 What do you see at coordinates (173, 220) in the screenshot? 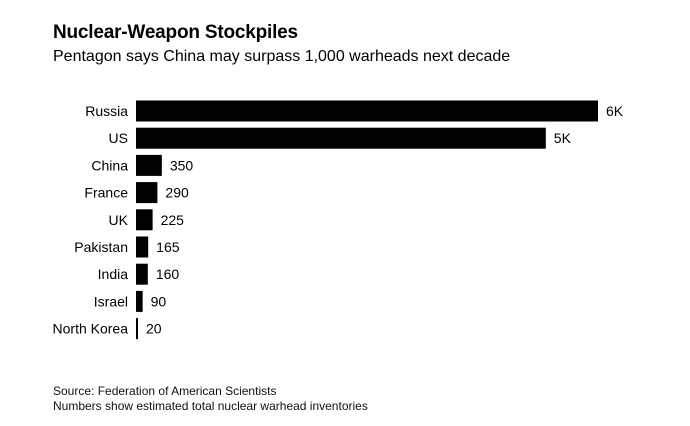
I see `value-label: 225` at bounding box center [173, 220].